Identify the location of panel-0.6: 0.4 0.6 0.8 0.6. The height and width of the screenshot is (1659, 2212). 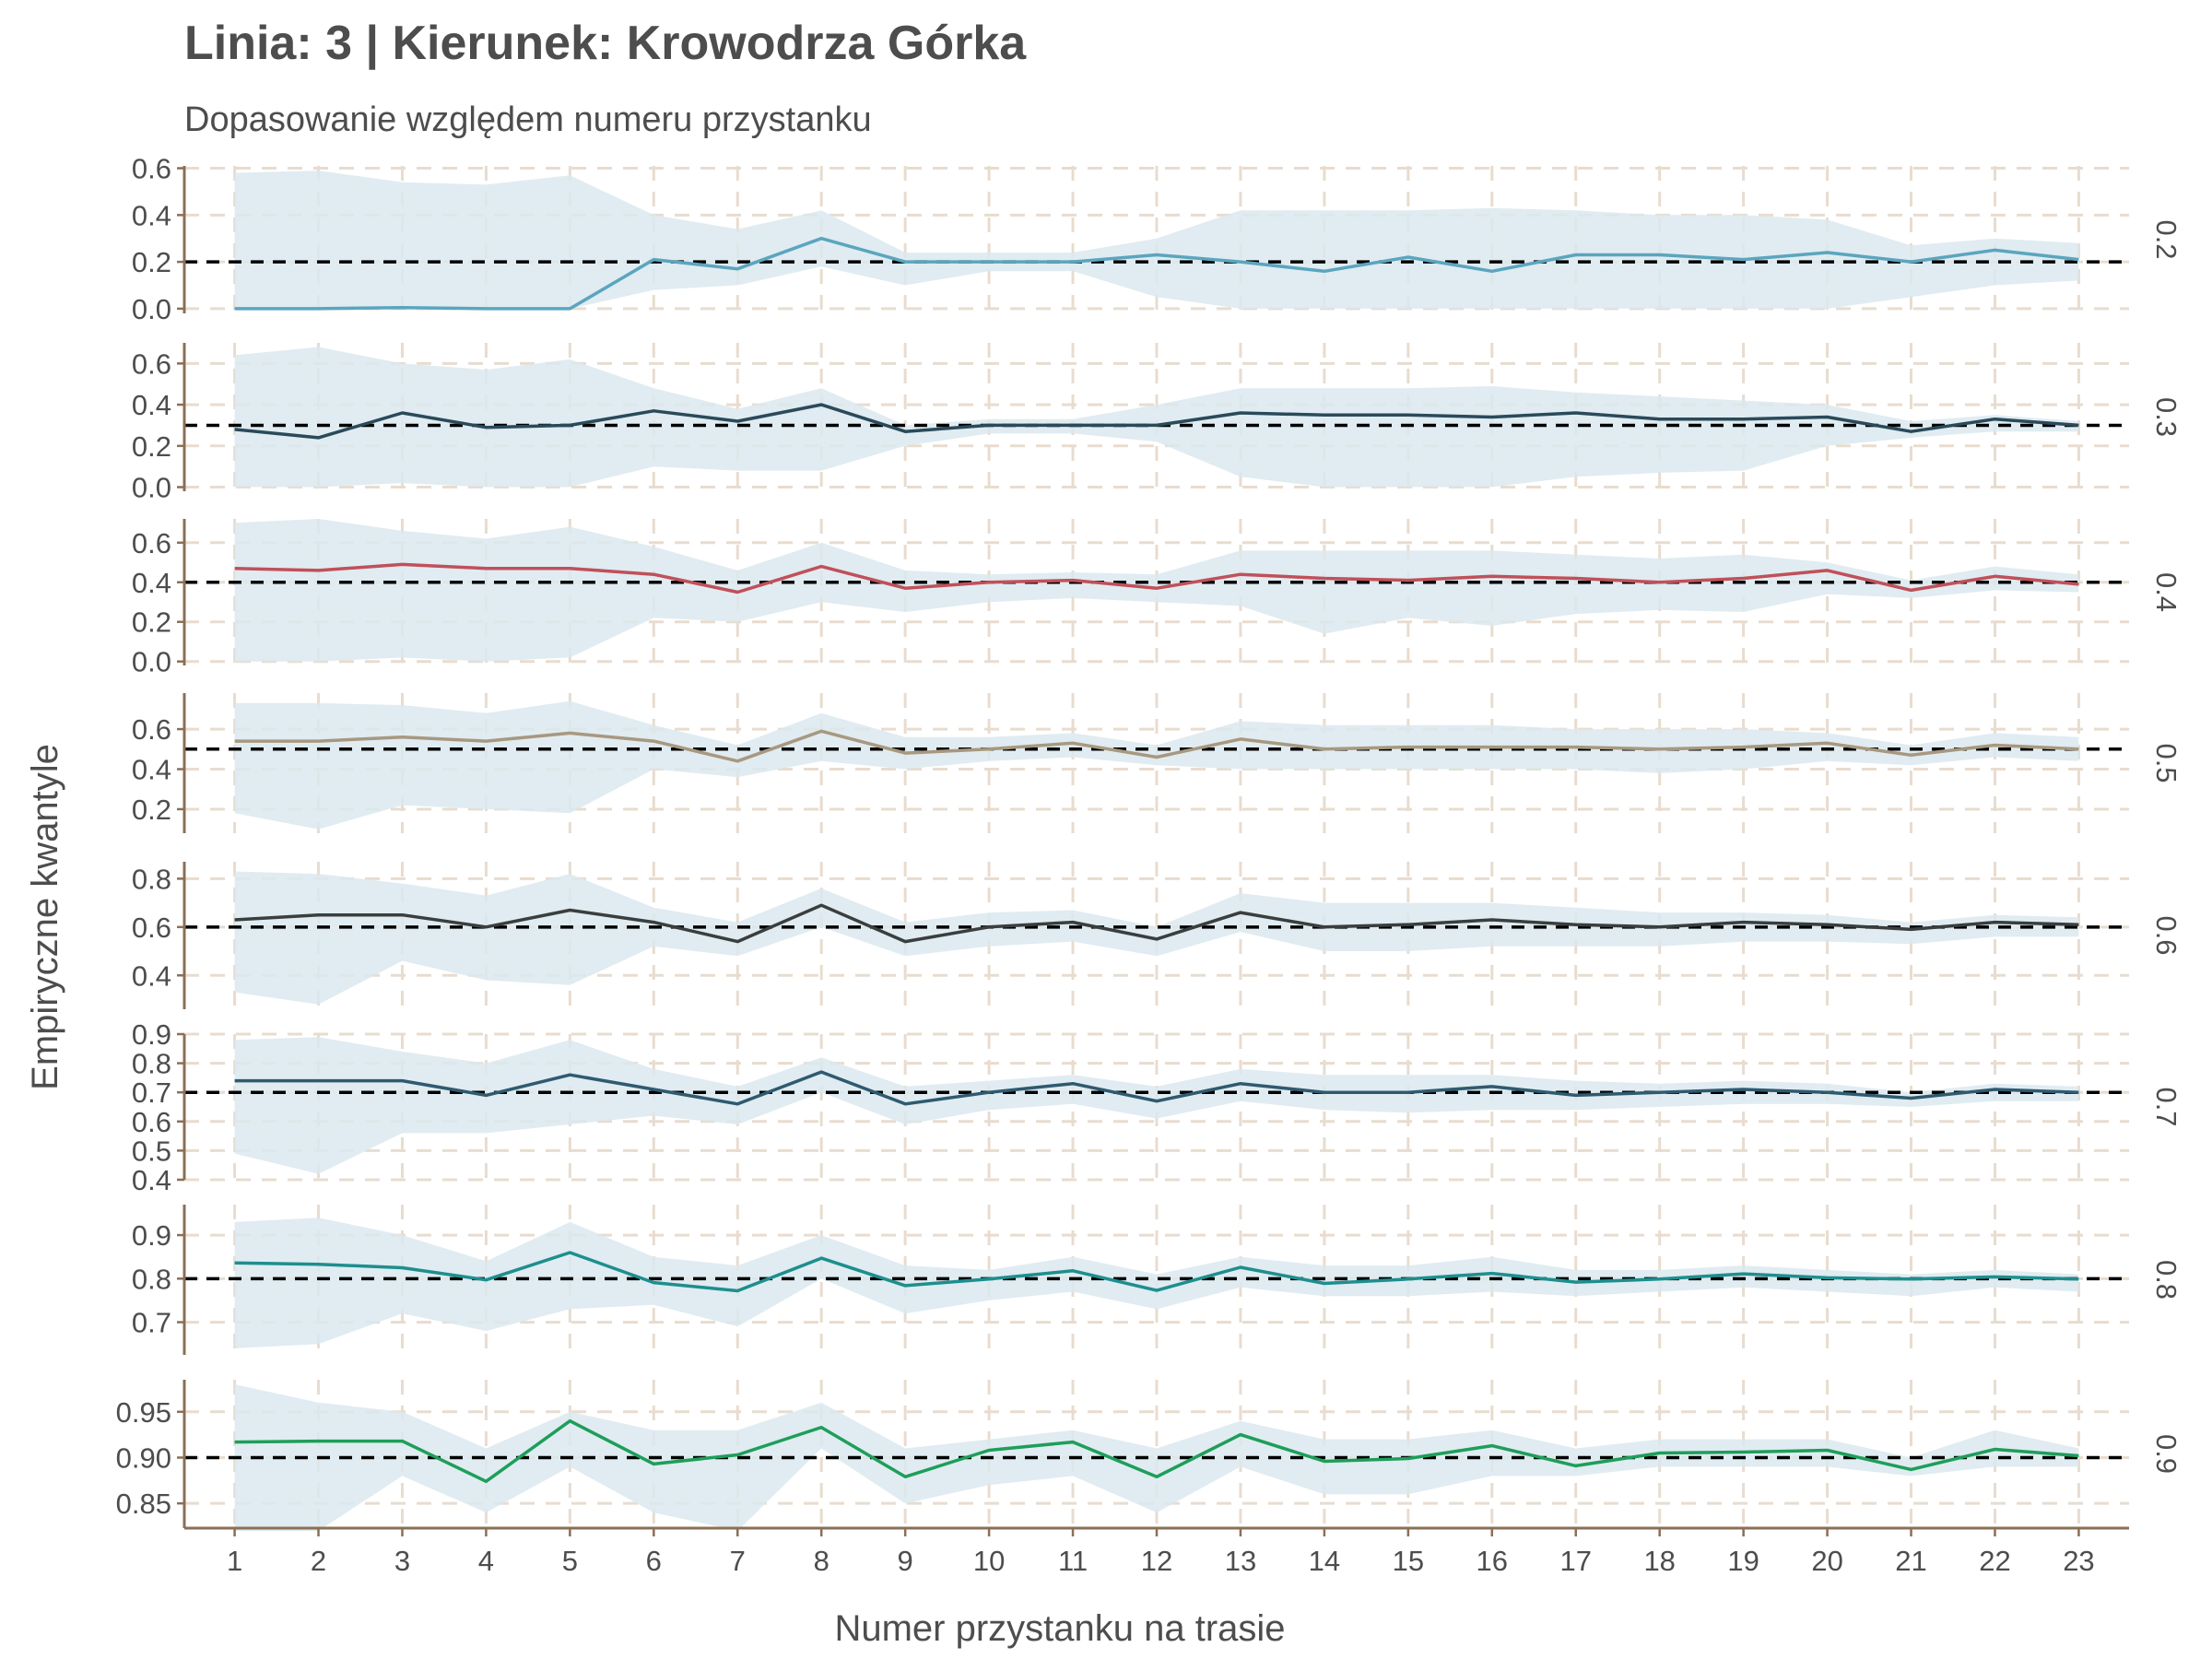
(1157, 935).